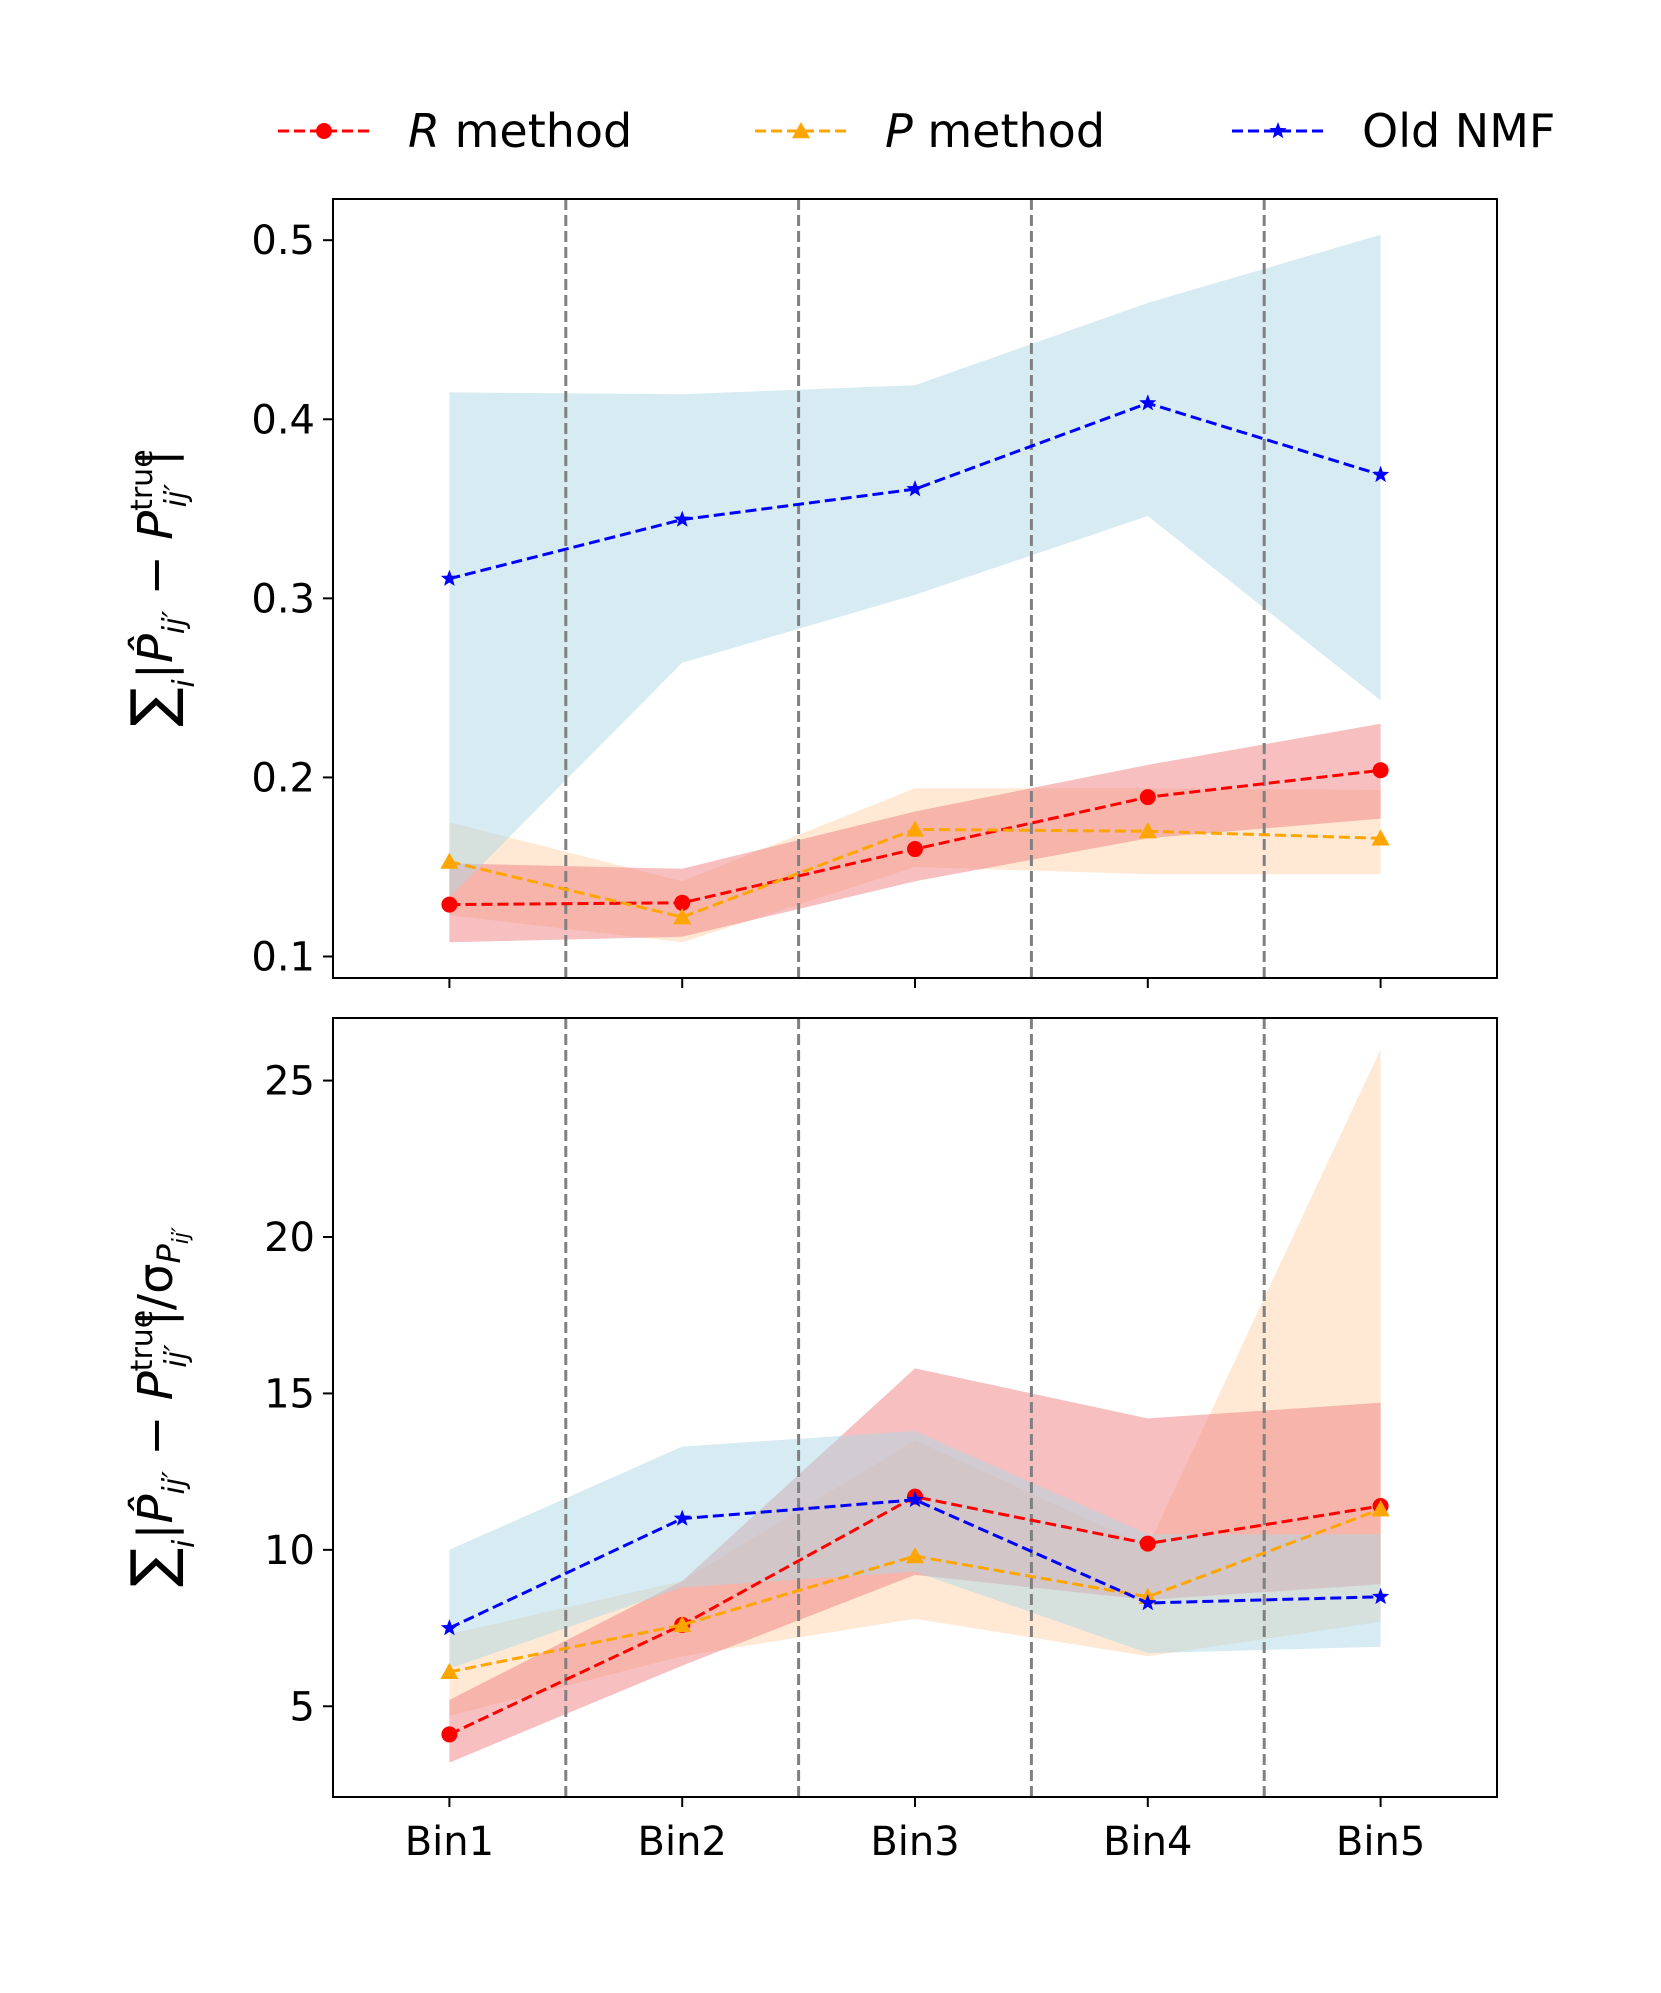  Describe the element at coordinates (1147, 1842) in the screenshot. I see `x-tick-label: Bin4` at that location.